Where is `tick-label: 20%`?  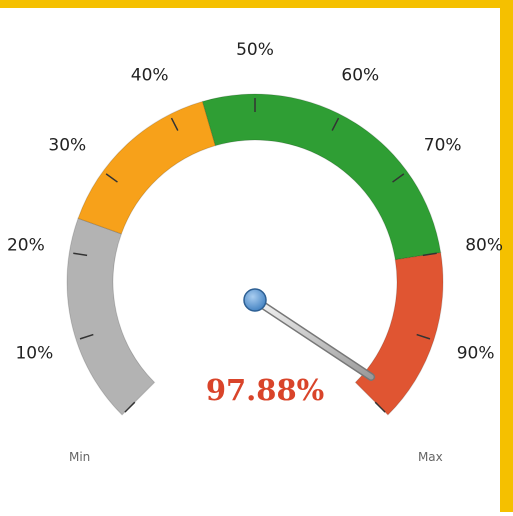 tick-label: 20% is located at coordinates (26, 246).